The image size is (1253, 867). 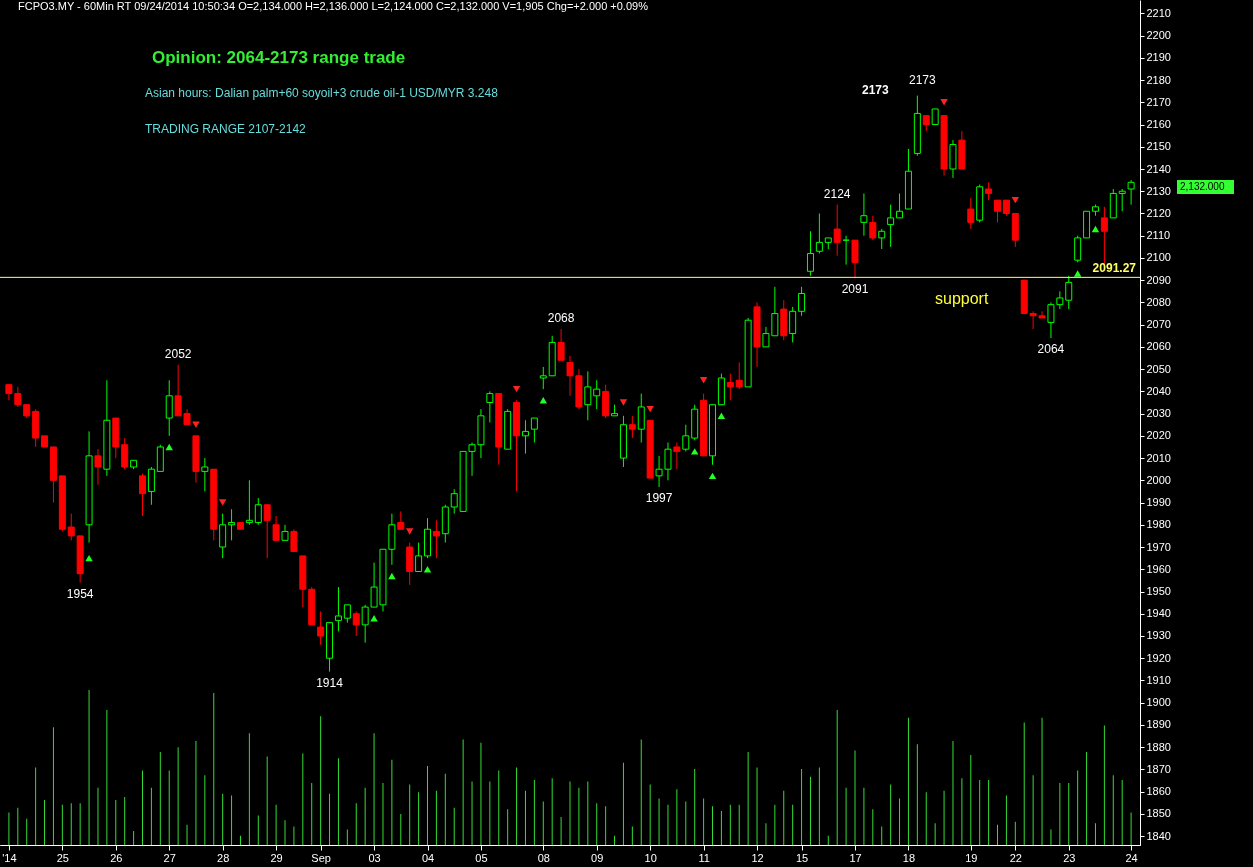 I want to click on y-tick-label: 2100, so click(x=1158, y=257).